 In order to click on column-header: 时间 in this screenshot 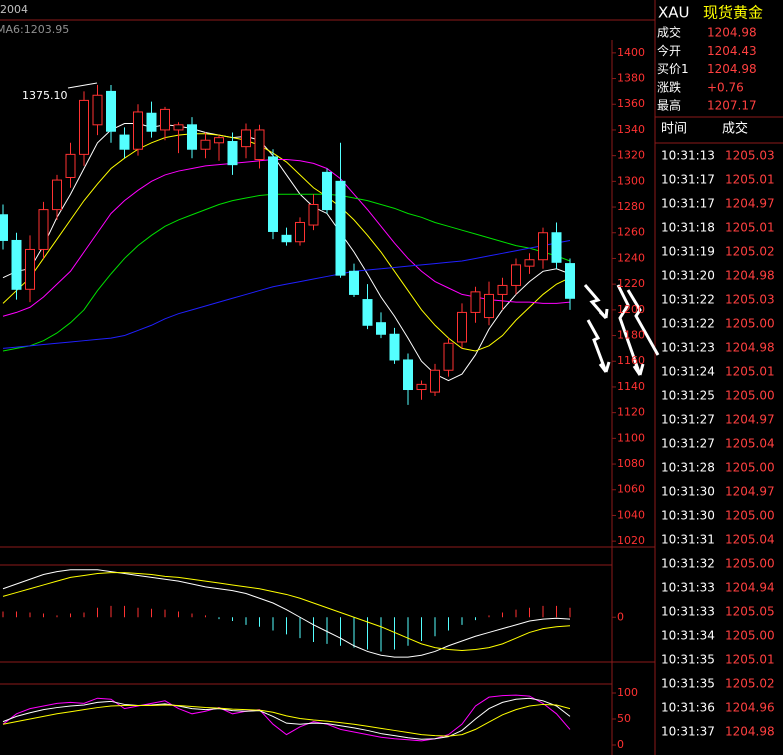, I will do `click(674, 129)`.